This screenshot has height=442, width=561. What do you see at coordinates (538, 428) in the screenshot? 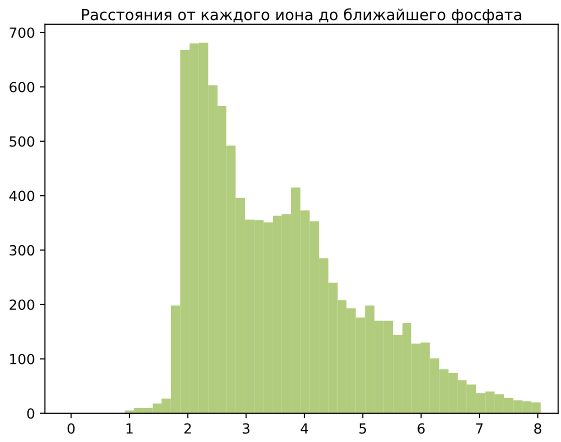
I see `x-tick-label: 8` at bounding box center [538, 428].